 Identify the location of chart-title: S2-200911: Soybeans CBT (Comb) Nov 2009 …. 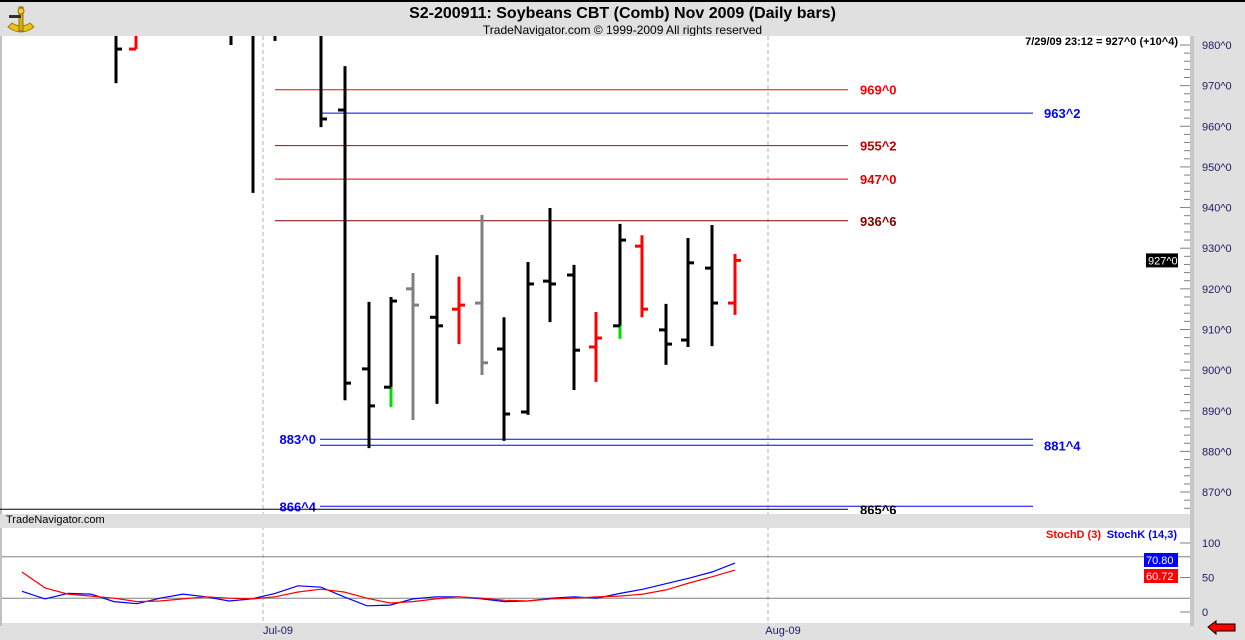
(622, 13).